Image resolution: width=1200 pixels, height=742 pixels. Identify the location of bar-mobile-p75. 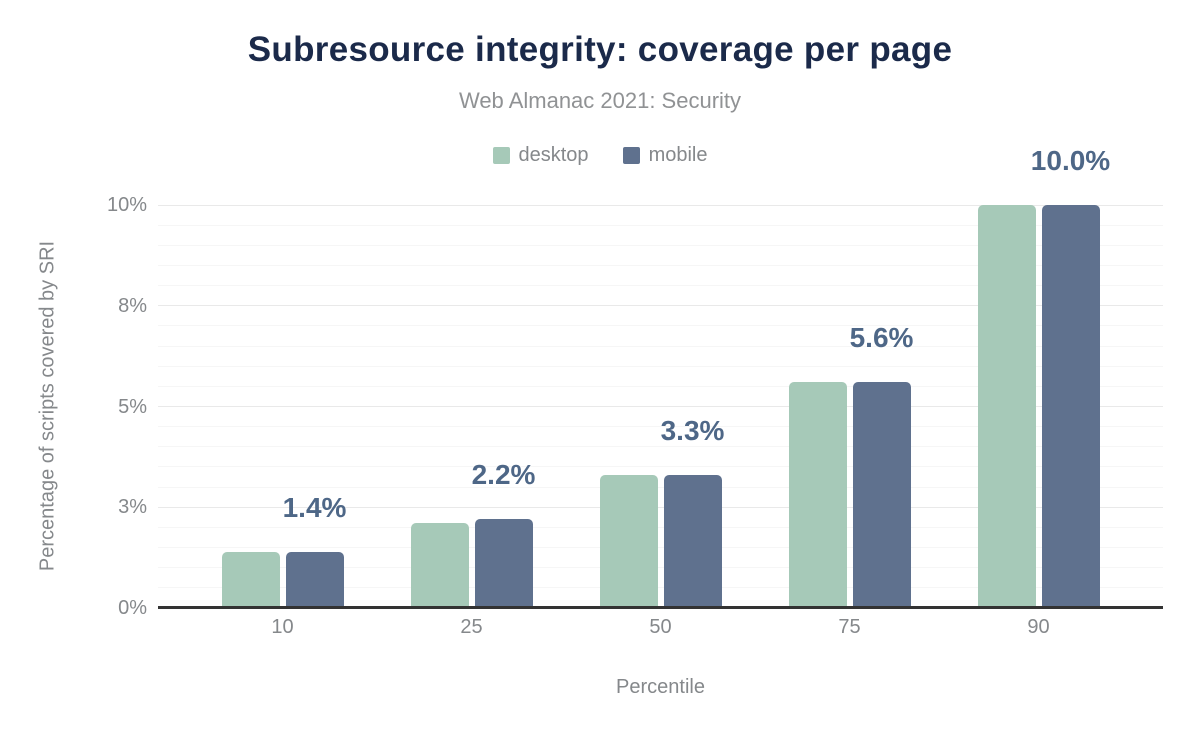
(881, 495).